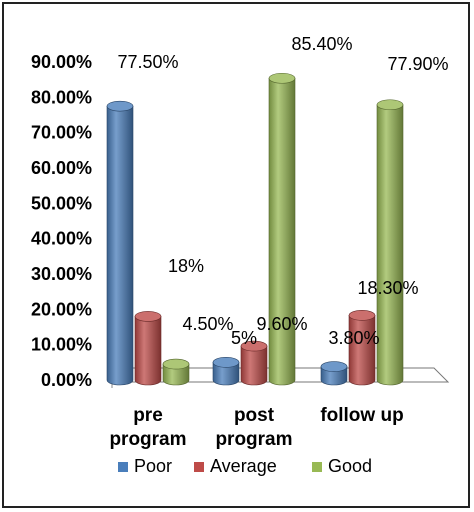  Describe the element at coordinates (387, 288) in the screenshot. I see `data-label: 18.30%` at that location.